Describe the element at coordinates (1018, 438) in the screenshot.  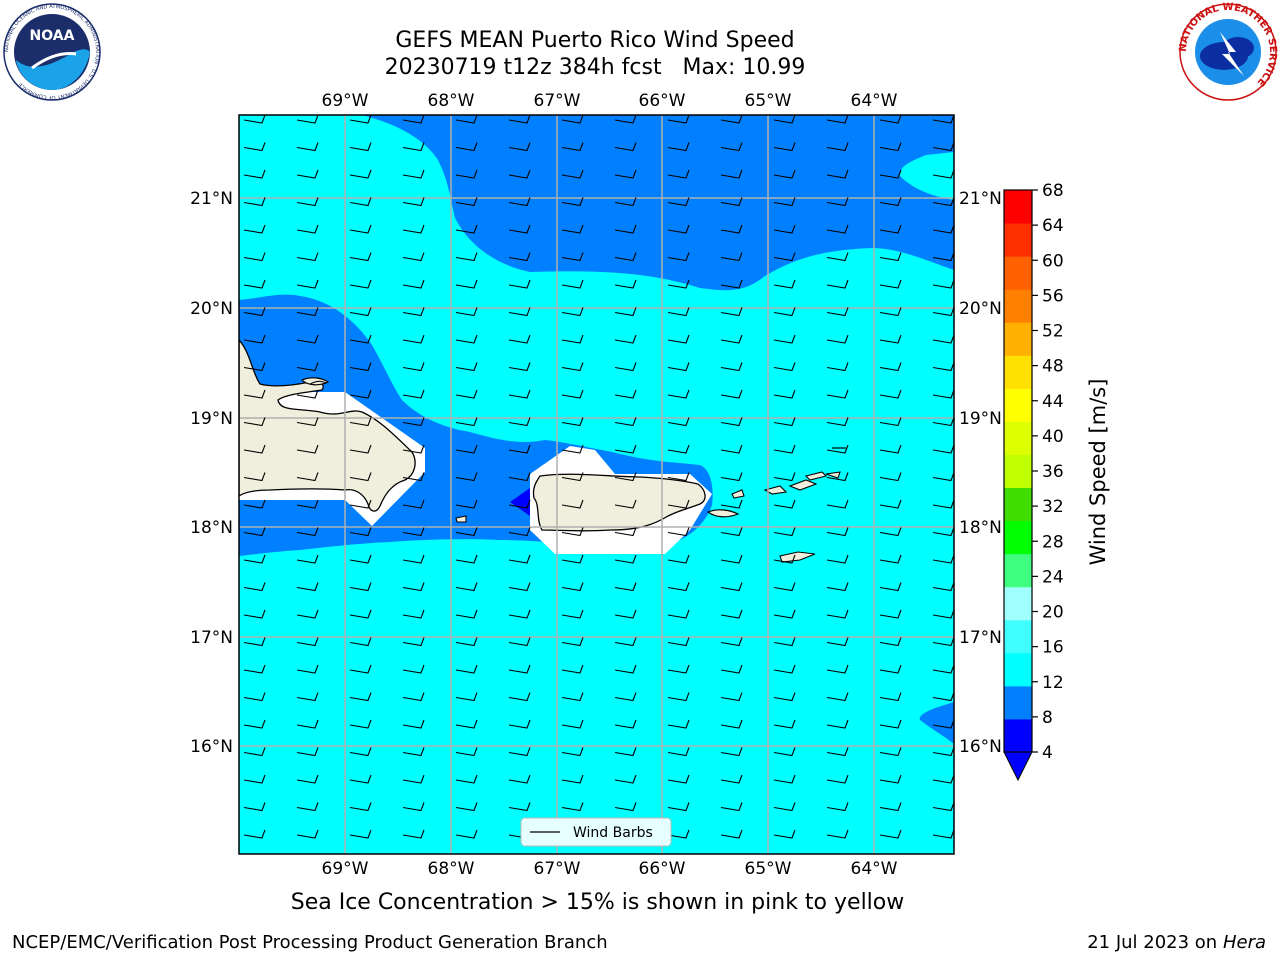
I see `colorbar-segment` at that location.